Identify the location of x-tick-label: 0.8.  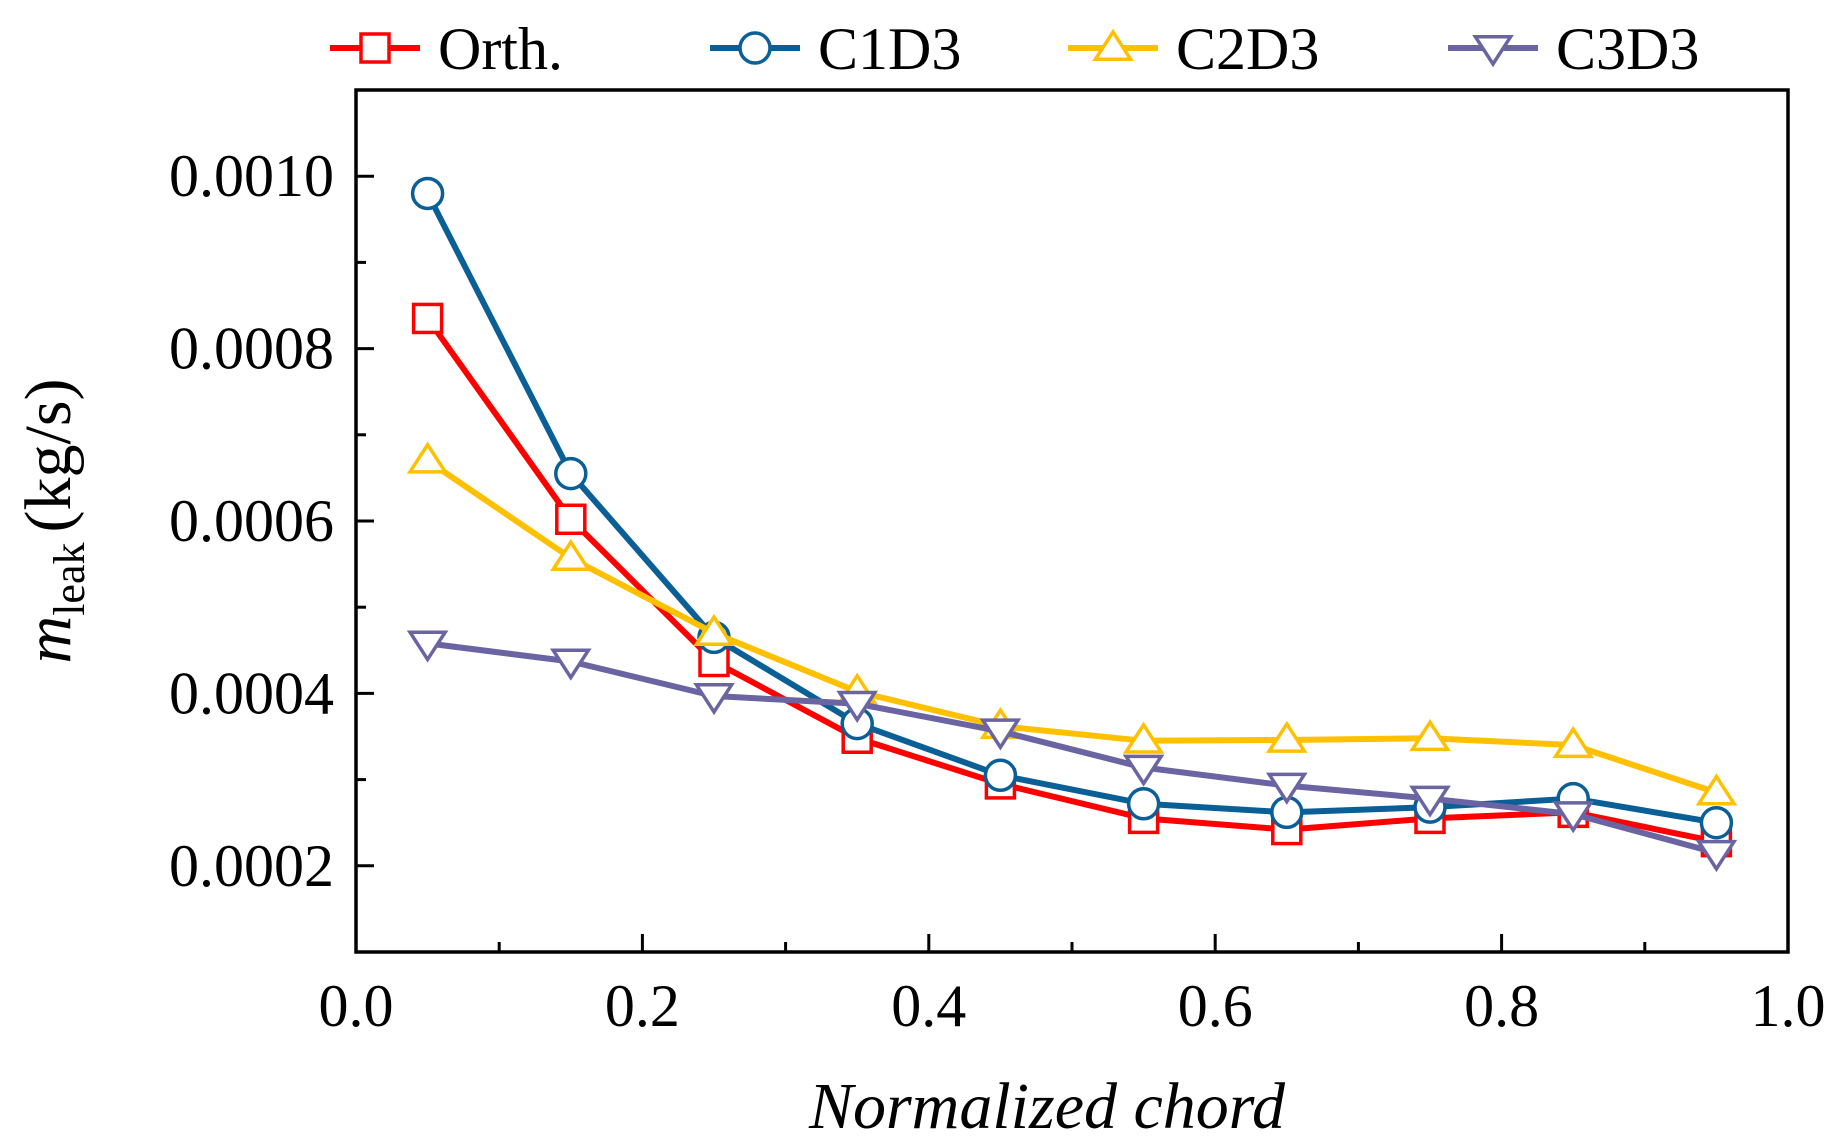
(1501, 1006).